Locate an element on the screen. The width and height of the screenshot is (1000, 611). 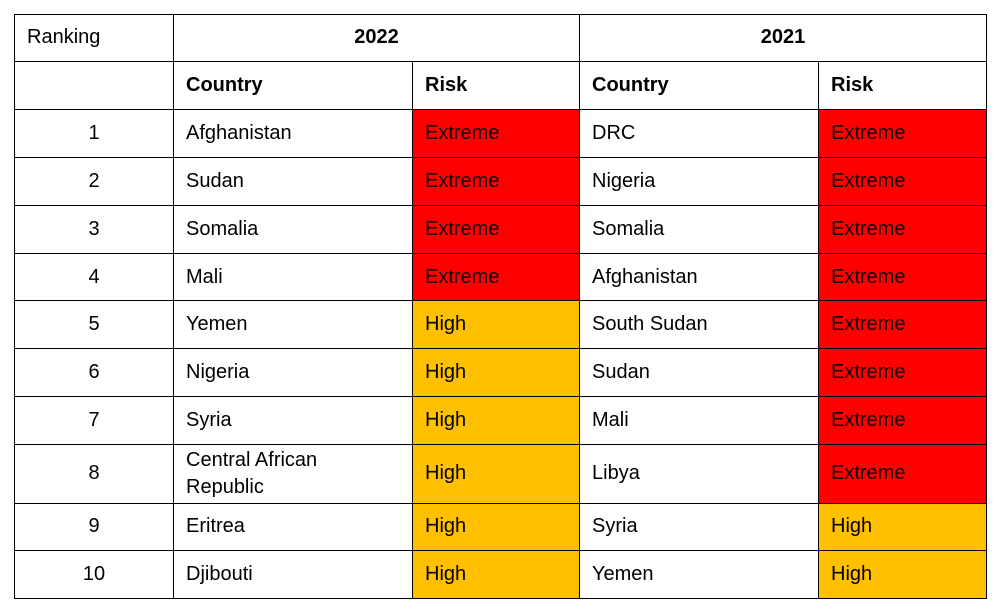
table-row: 10 Djibouti High Yemen High is located at coordinates (500, 574).